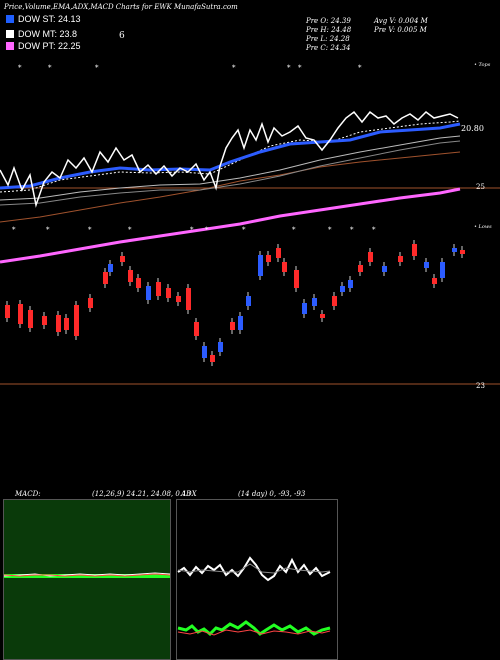 The height and width of the screenshot is (660, 500). Describe the element at coordinates (482, 65) in the screenshot. I see `tops-label: • Tops` at that location.